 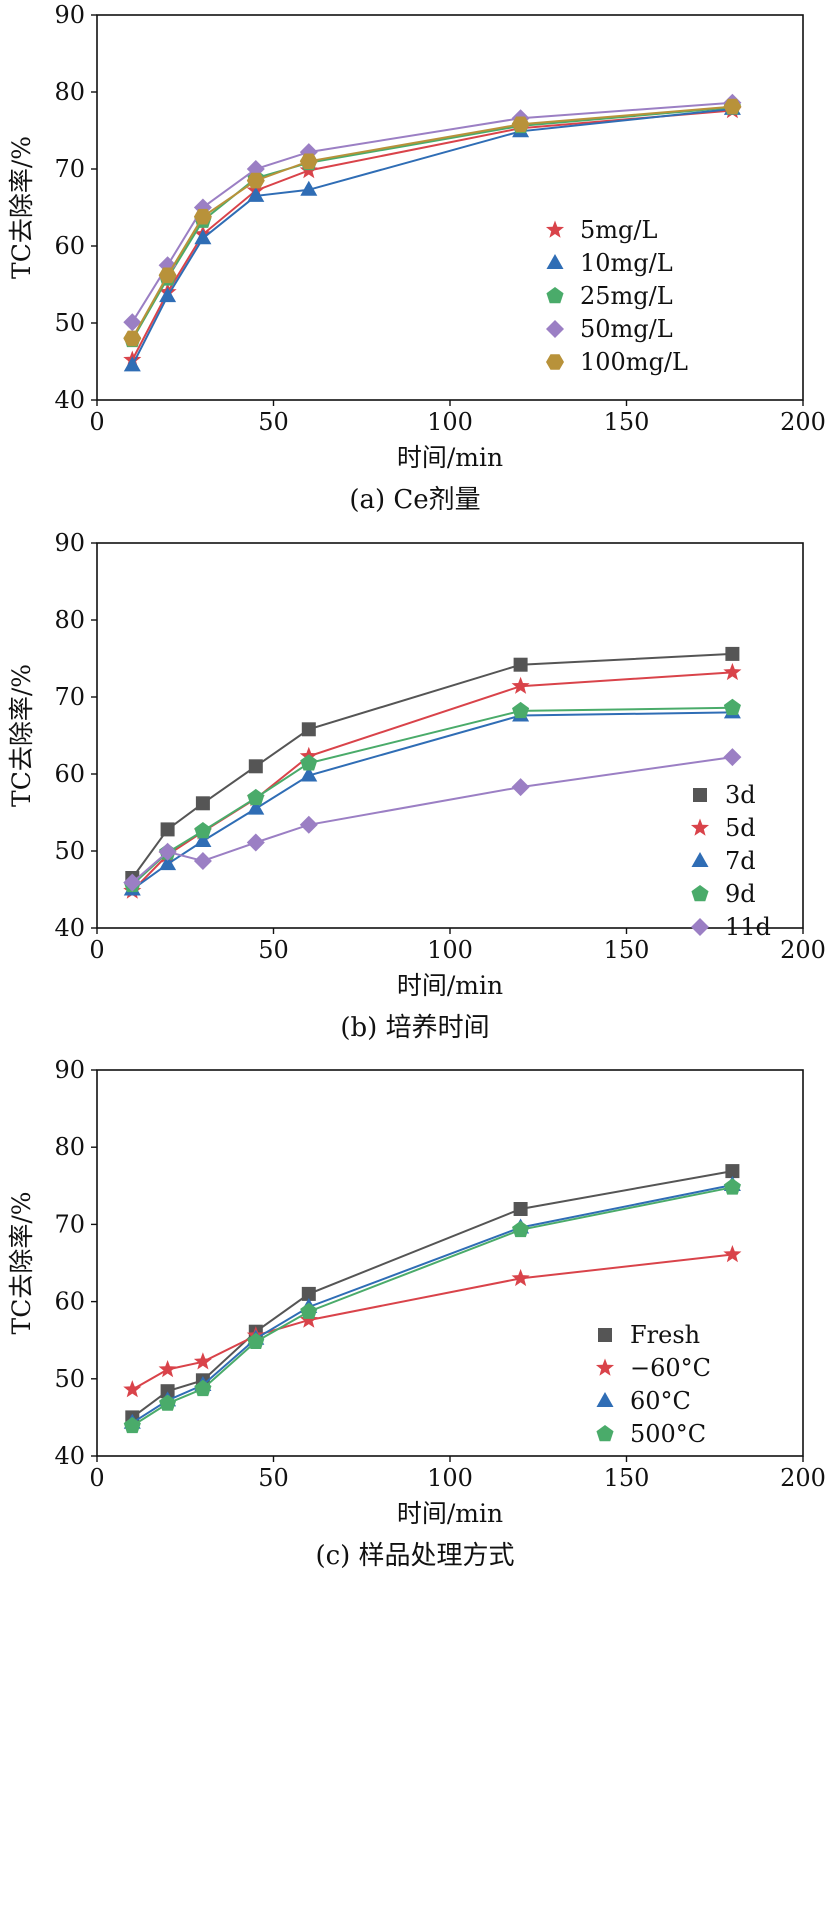 I want to click on data-point-5d-180-shape, so click(x=732, y=671).